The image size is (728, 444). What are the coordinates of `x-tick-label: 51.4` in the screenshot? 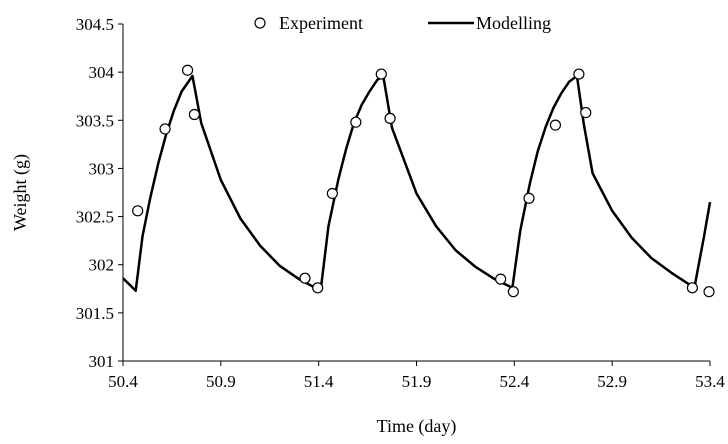 It's located at (319, 381).